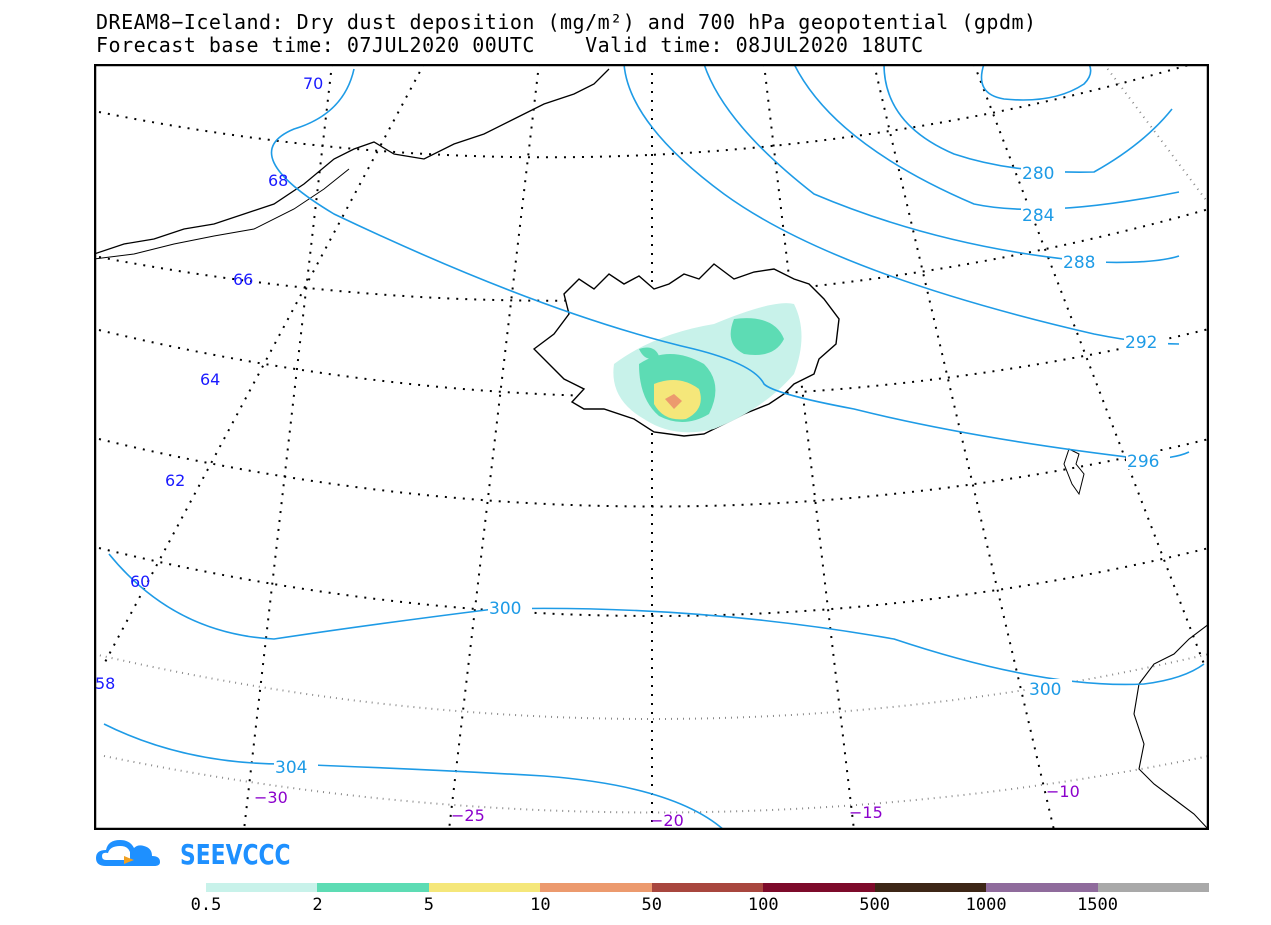 The image size is (1271, 925). I want to click on legend-label: 10, so click(540, 905).